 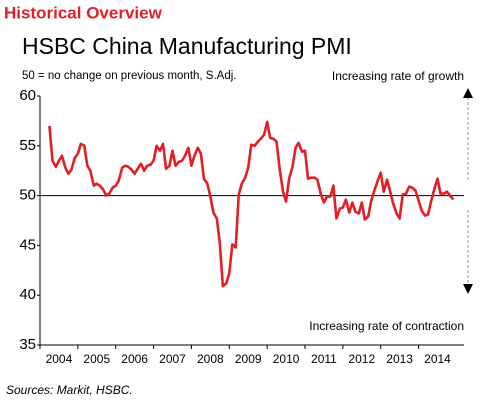 What do you see at coordinates (134, 359) in the screenshot?
I see `x-tick-label: 2006` at bounding box center [134, 359].